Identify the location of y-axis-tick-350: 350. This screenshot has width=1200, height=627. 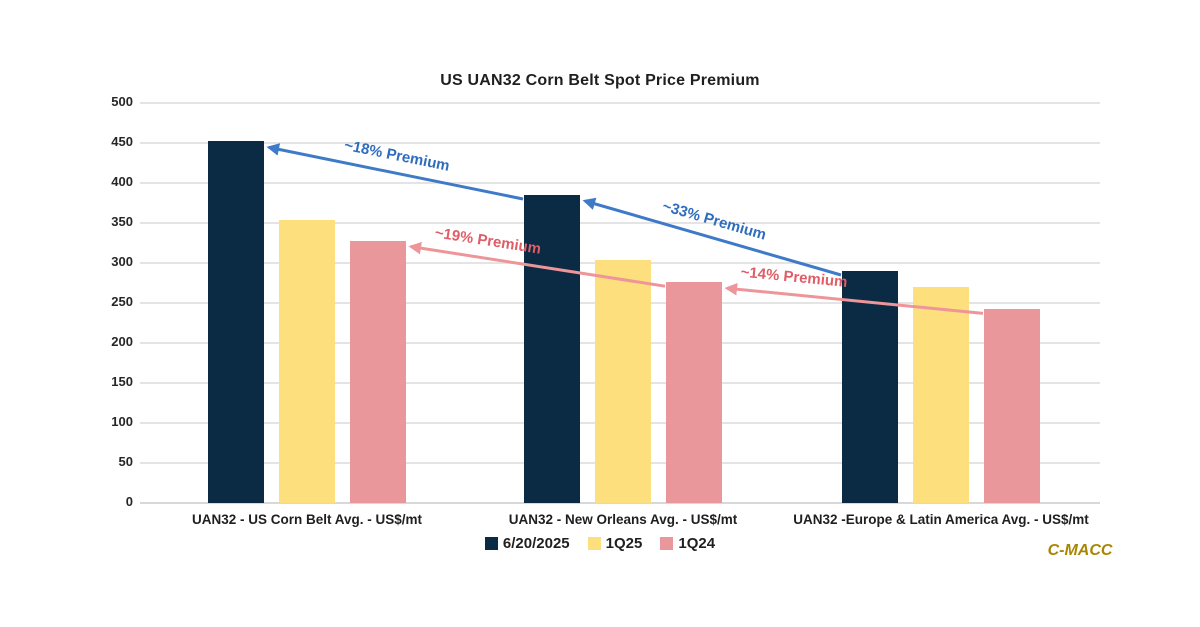
(122, 221).